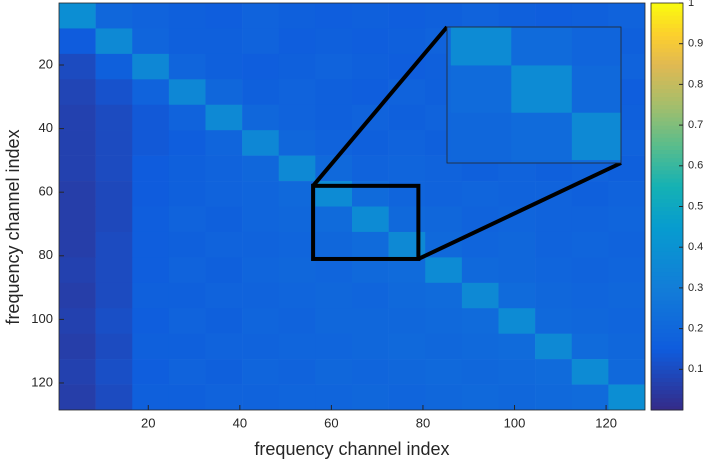 The width and height of the screenshot is (706, 468). I want to click on zoom-inset, so click(534, 95).